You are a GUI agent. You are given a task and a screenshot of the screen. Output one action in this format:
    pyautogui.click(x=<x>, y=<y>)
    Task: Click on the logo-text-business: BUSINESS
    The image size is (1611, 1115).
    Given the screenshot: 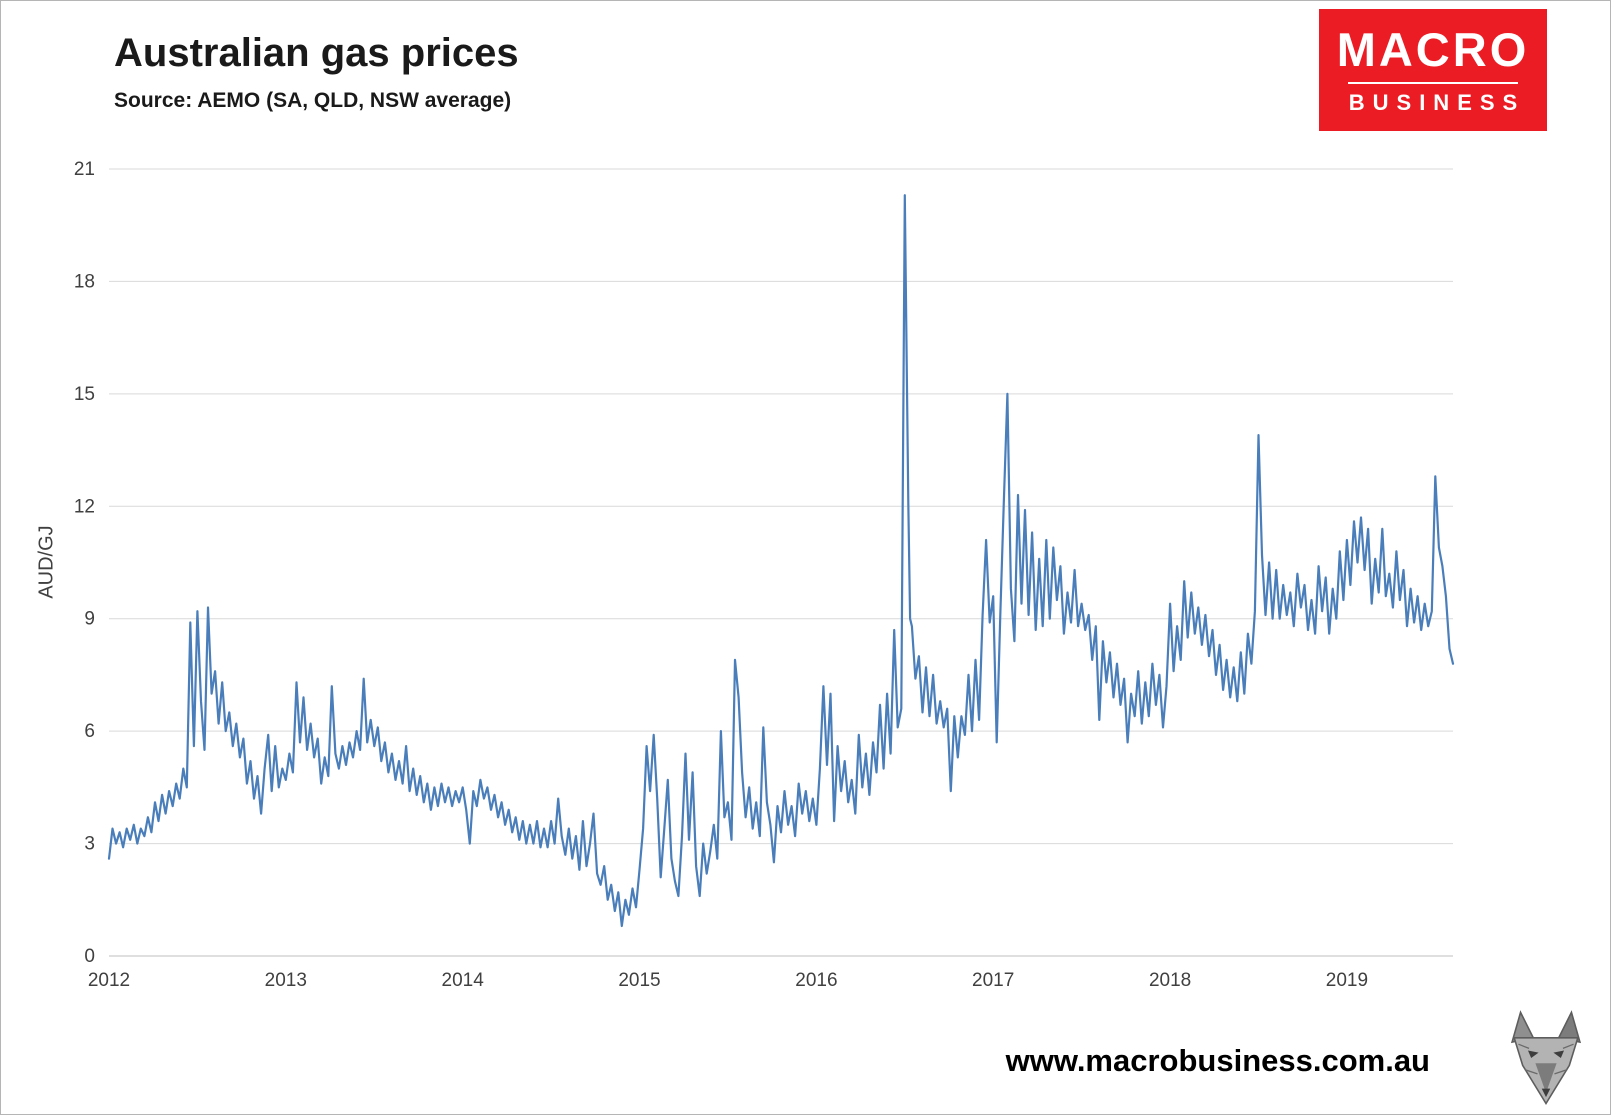 What is the action you would take?
    pyautogui.click(x=1437, y=102)
    